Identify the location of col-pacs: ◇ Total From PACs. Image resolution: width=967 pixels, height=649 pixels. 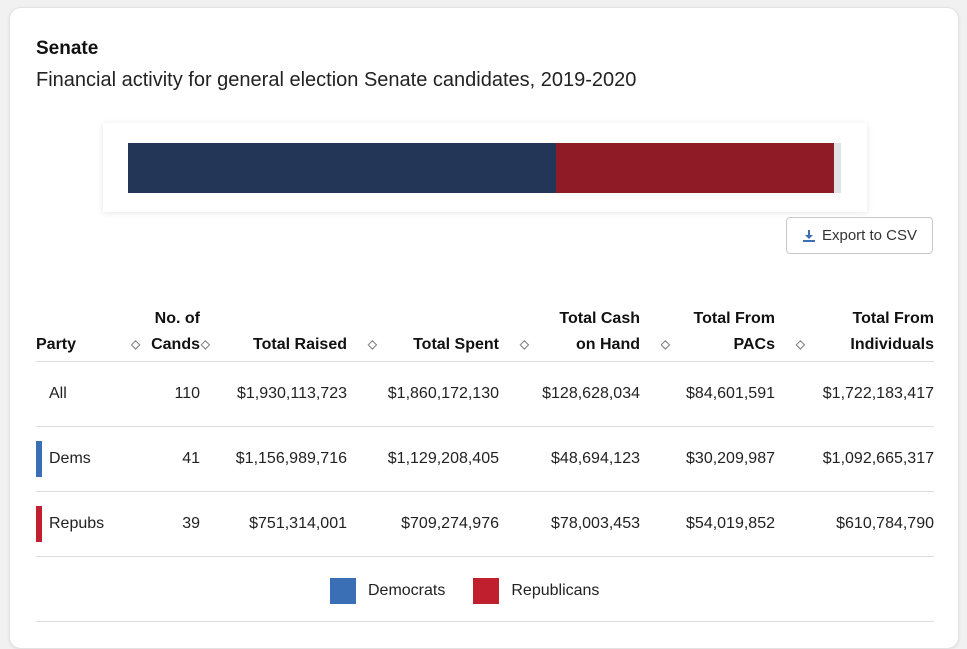
(707, 330).